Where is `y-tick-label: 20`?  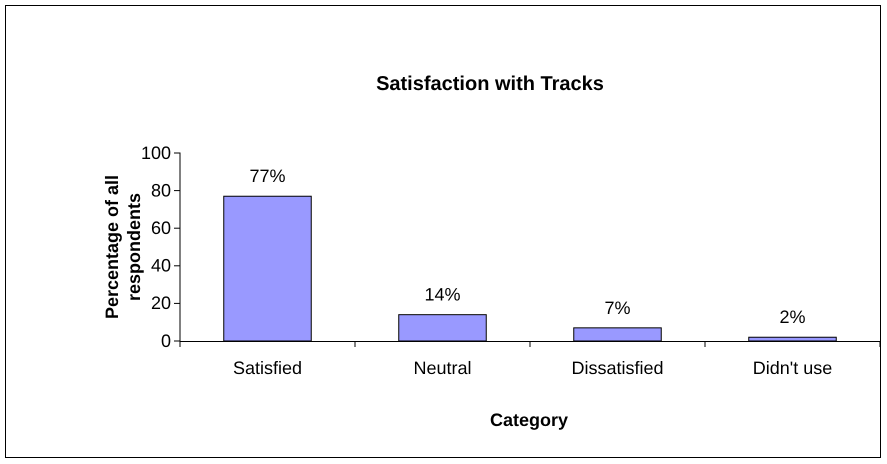
y-tick-label: 20 is located at coordinates (160, 303).